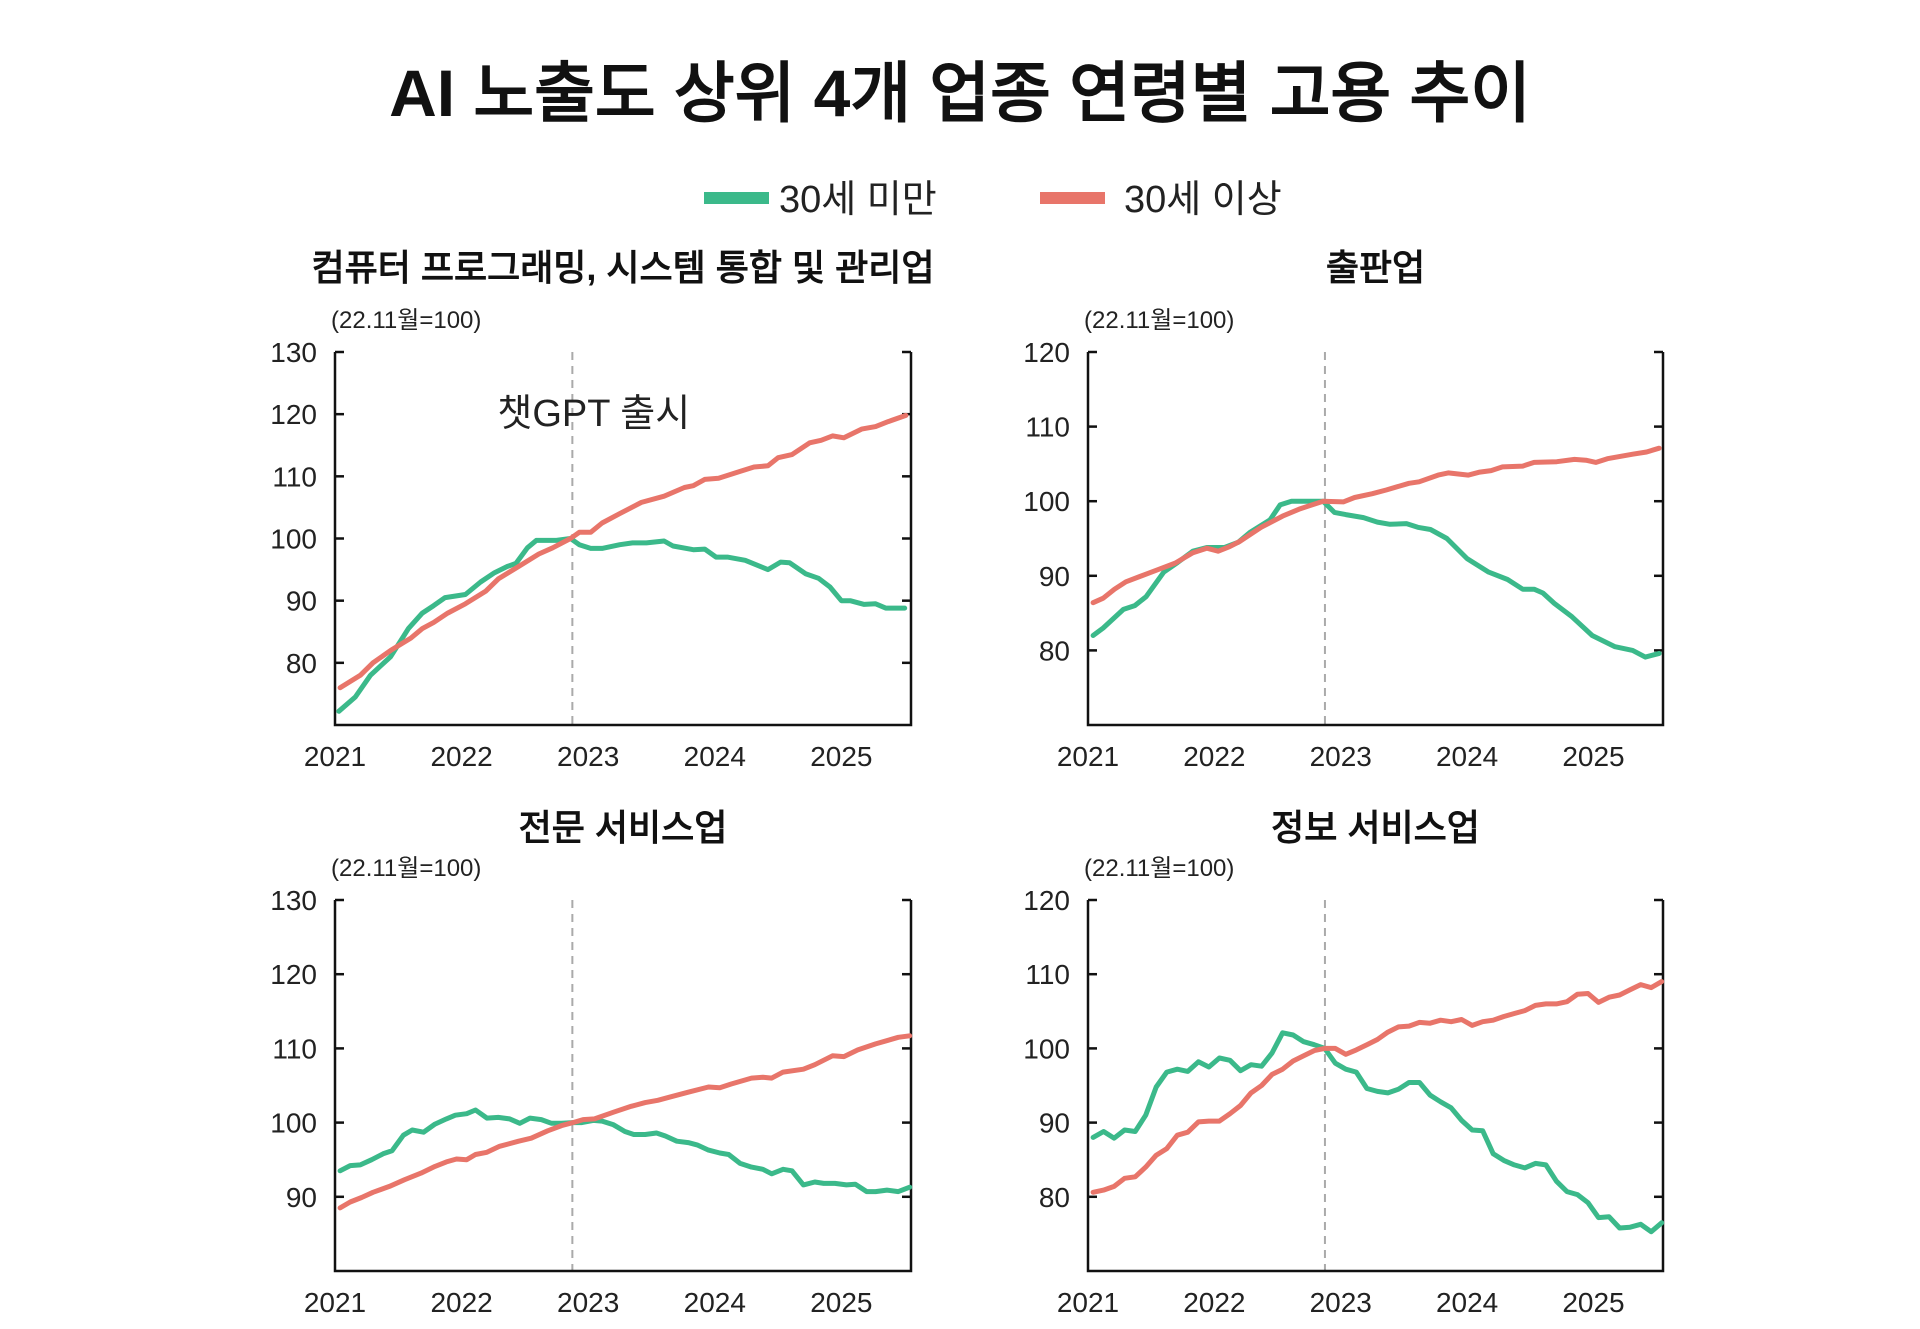 The height and width of the screenshot is (1329, 1920). Describe the element at coordinates (993, 200) in the screenshot. I see `legend: 30세 미만 30세 이상` at that location.